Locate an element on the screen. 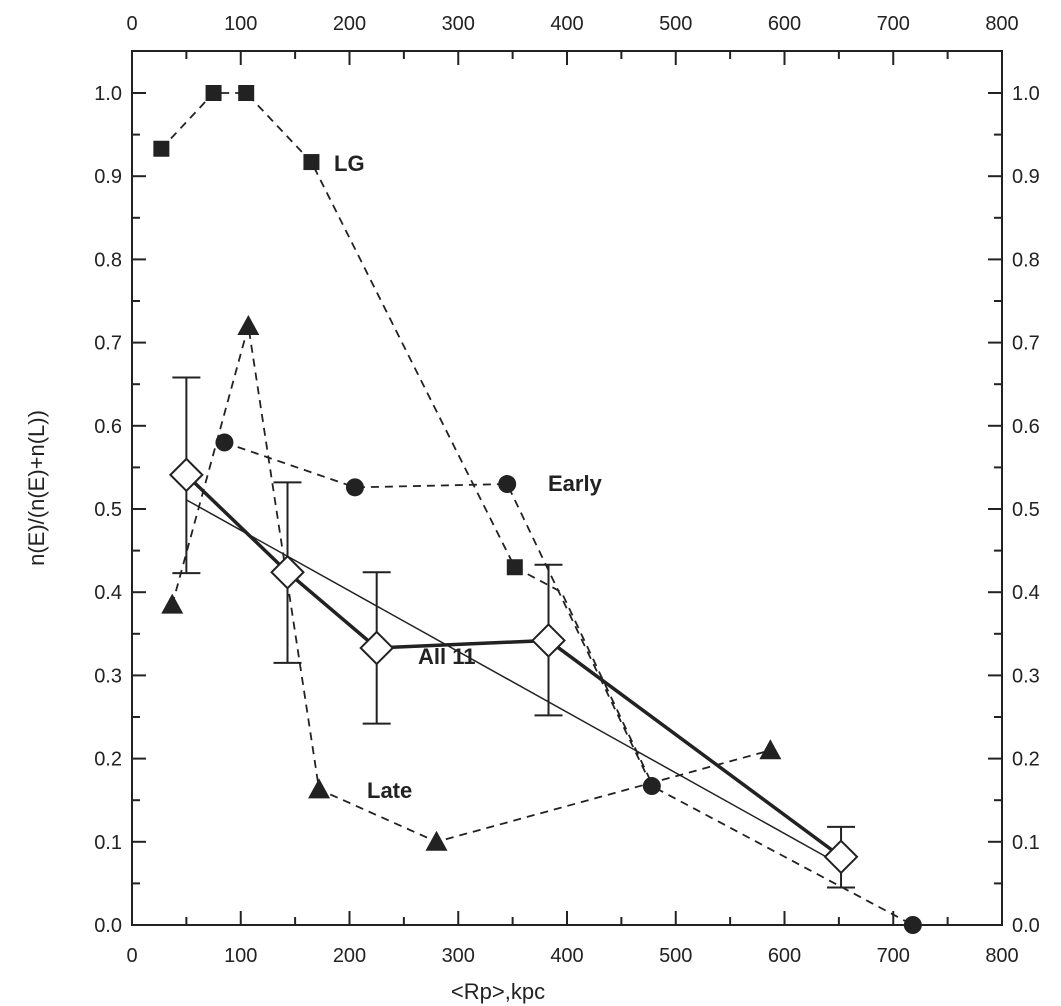  y-tick-label-right: 0.3 is located at coordinates (1026, 676).